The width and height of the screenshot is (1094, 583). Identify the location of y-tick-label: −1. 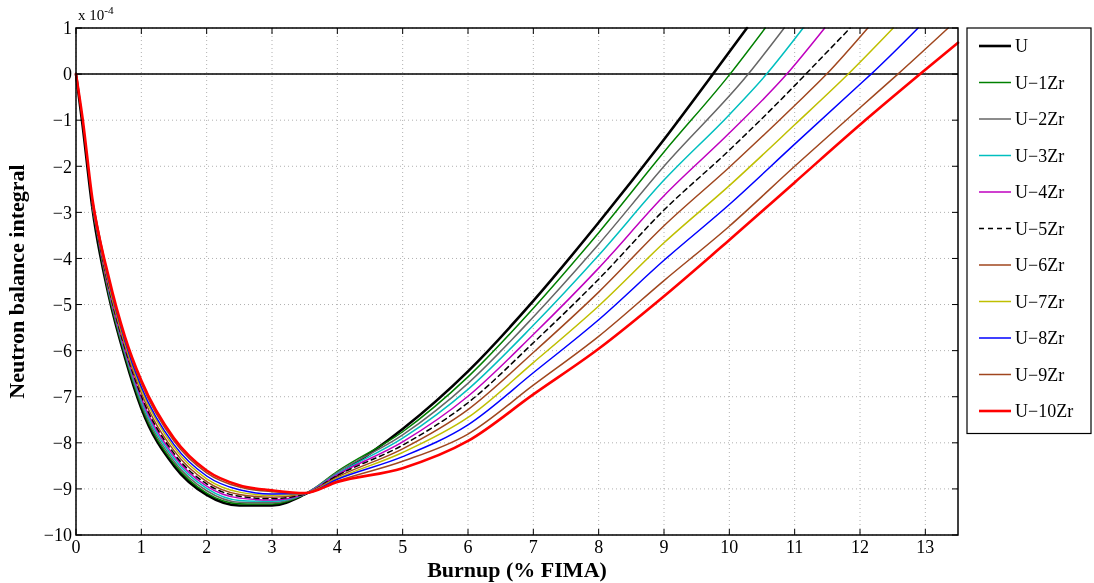
(62, 120).